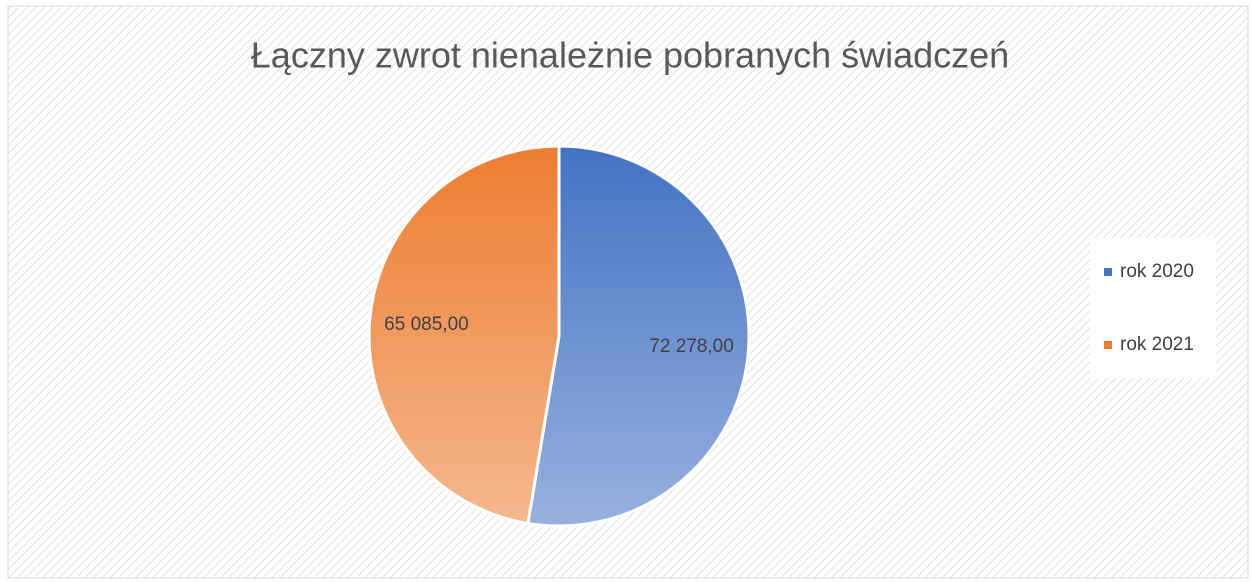  Describe the element at coordinates (426, 324) in the screenshot. I see `data-label: 65 085,00` at that location.